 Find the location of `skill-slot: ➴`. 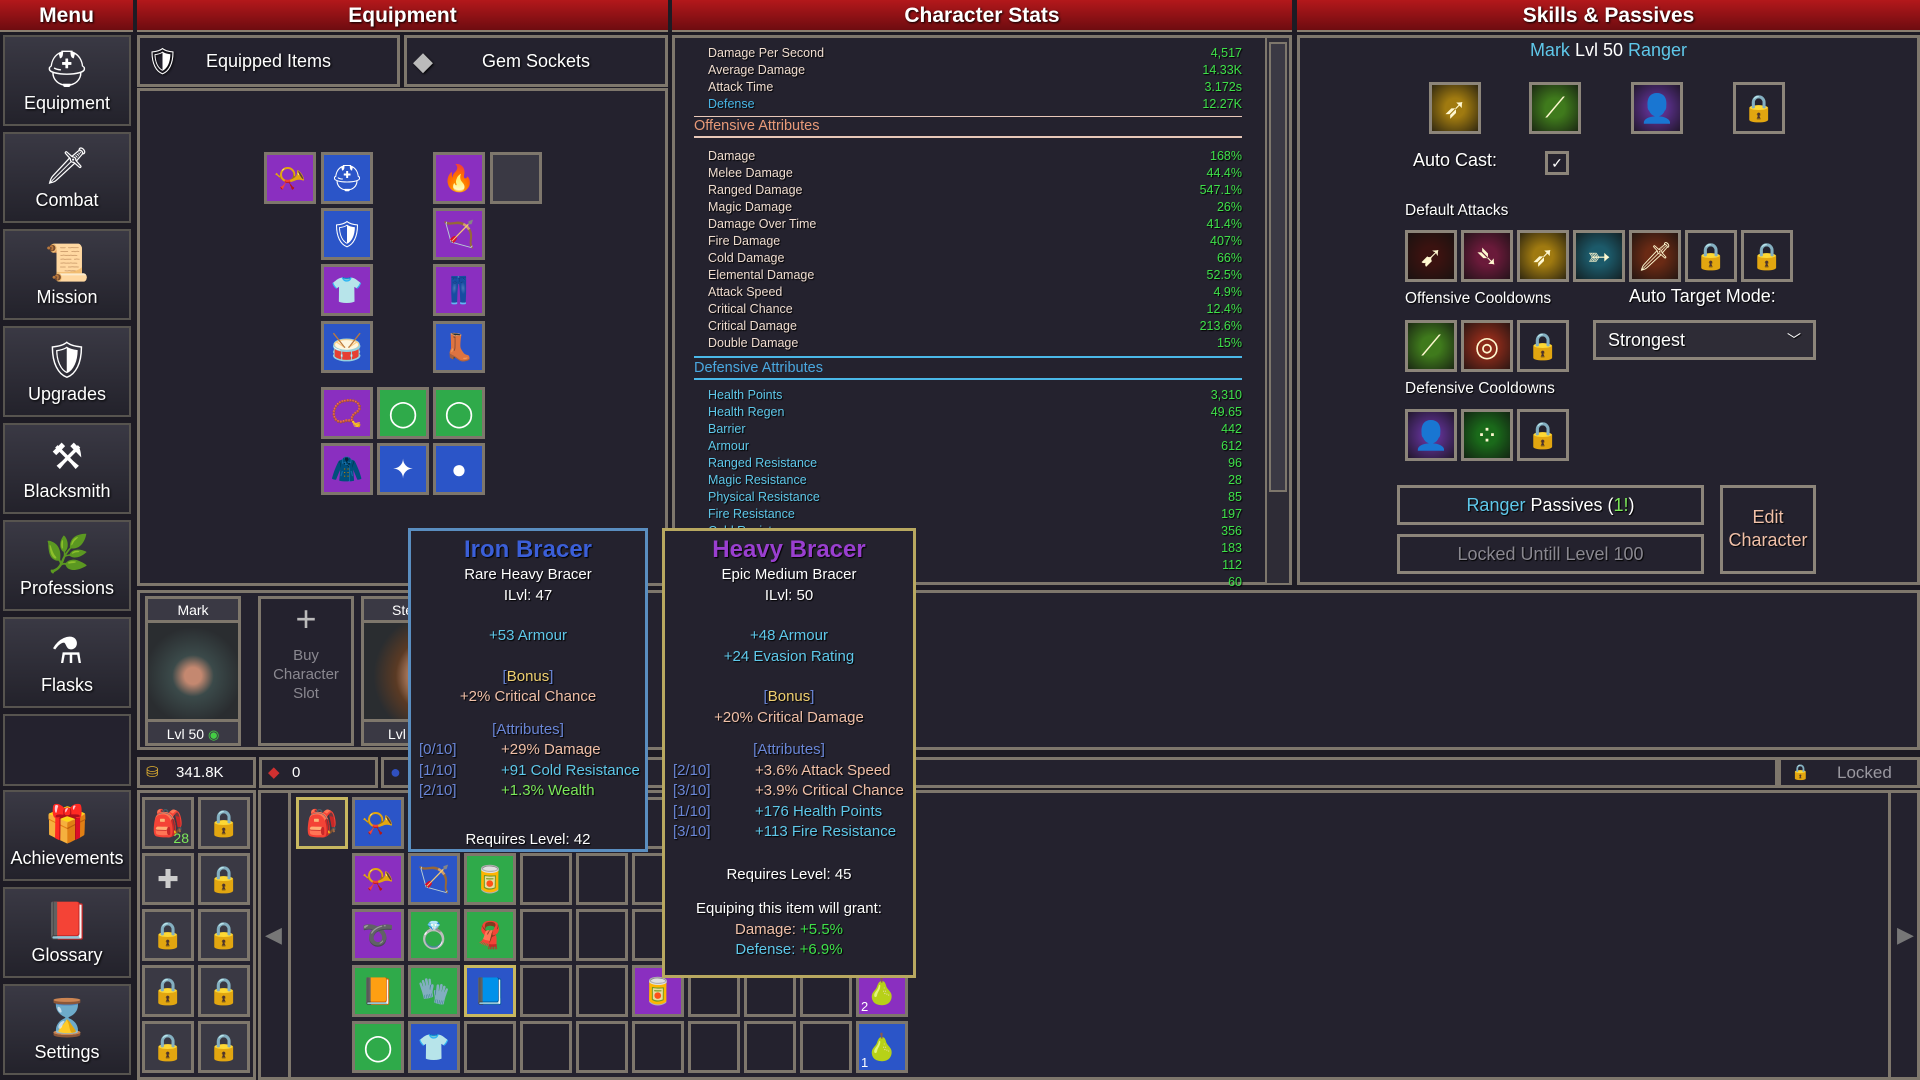

skill-slot: ➴ is located at coordinates (1487, 256).